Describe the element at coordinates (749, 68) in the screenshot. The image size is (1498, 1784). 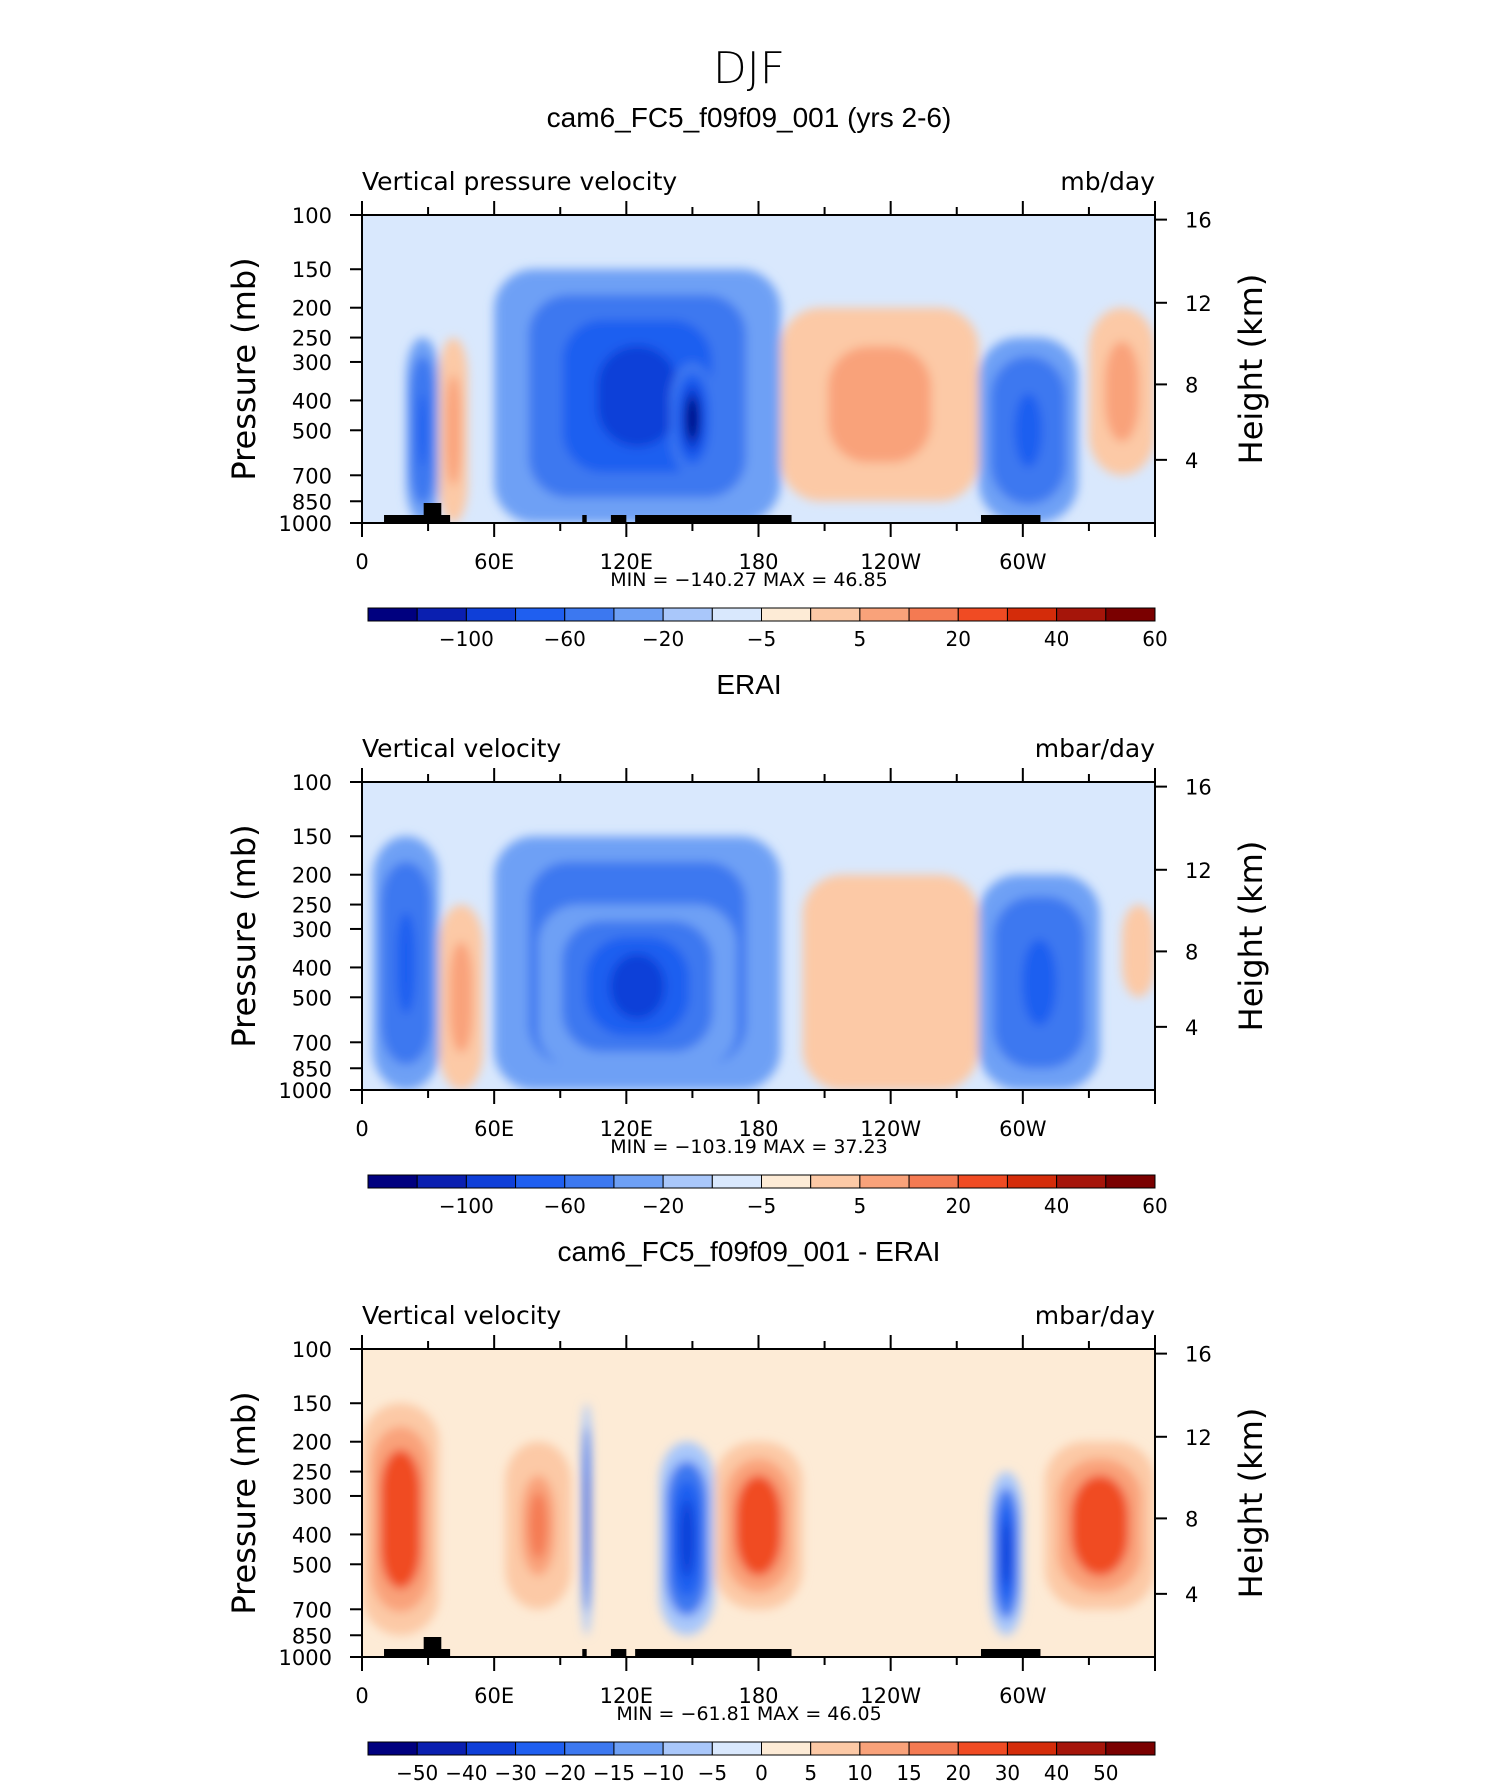
I see `figure-title: DJF` at that location.